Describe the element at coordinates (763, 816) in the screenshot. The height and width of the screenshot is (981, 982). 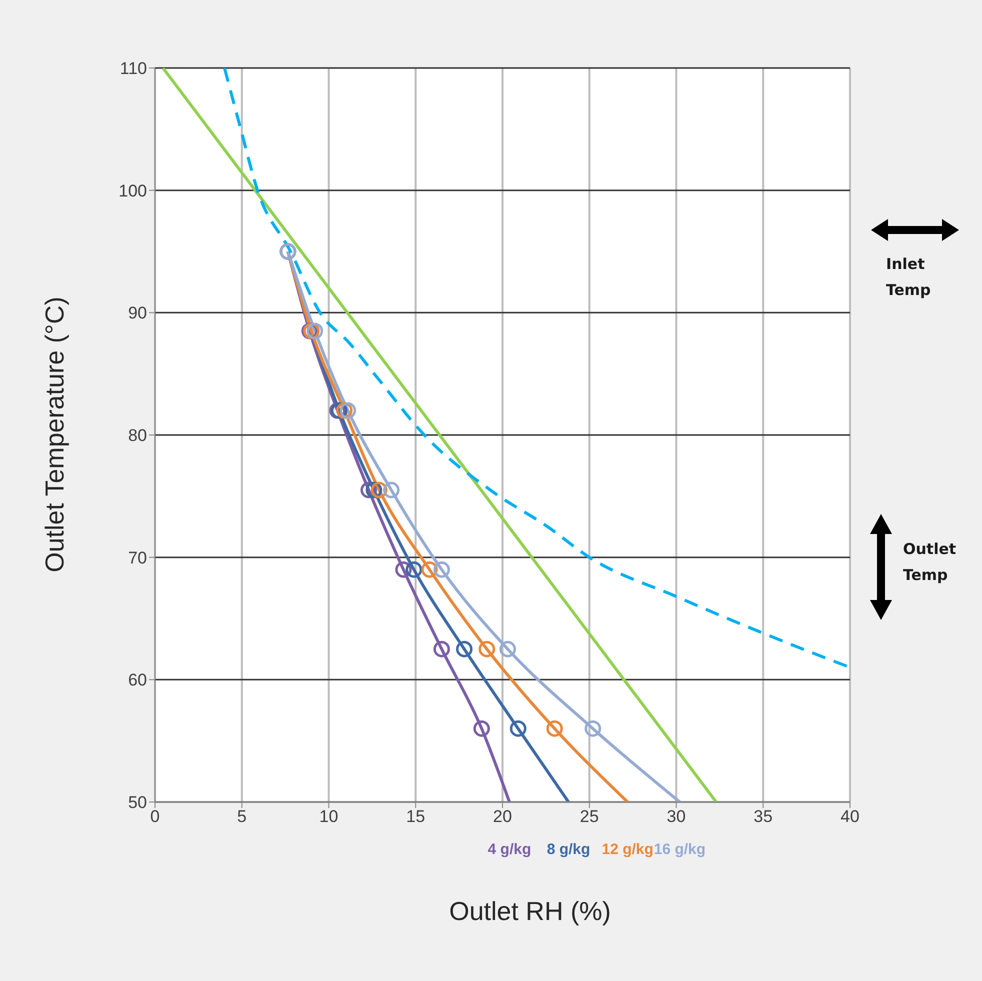
I see `x-tick-label: 35` at that location.